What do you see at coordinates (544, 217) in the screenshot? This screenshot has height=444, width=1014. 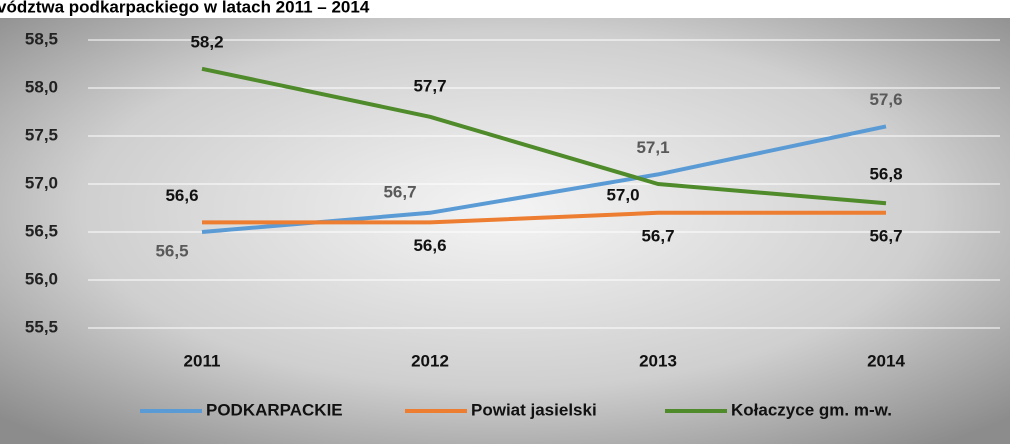 I see `series-line` at bounding box center [544, 217].